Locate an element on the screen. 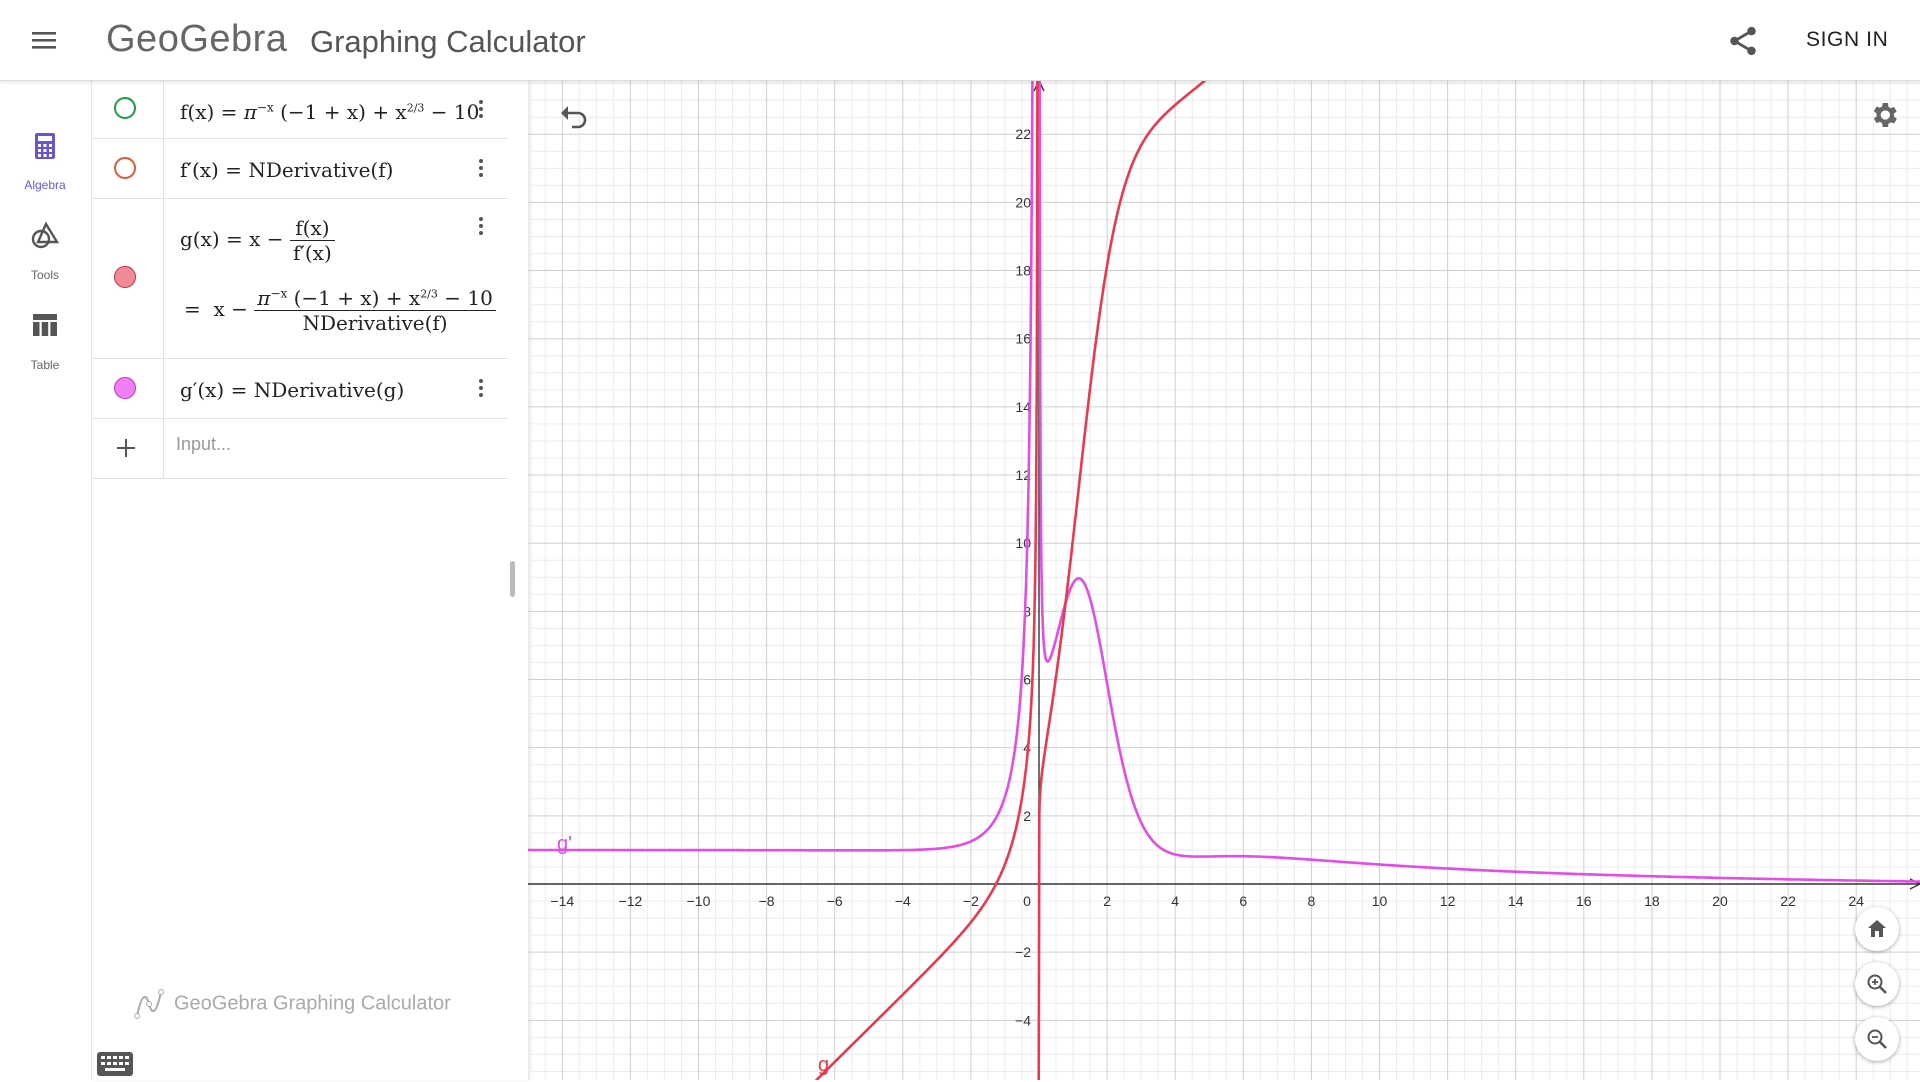  y-tick-label: 14 is located at coordinates (1023, 407).